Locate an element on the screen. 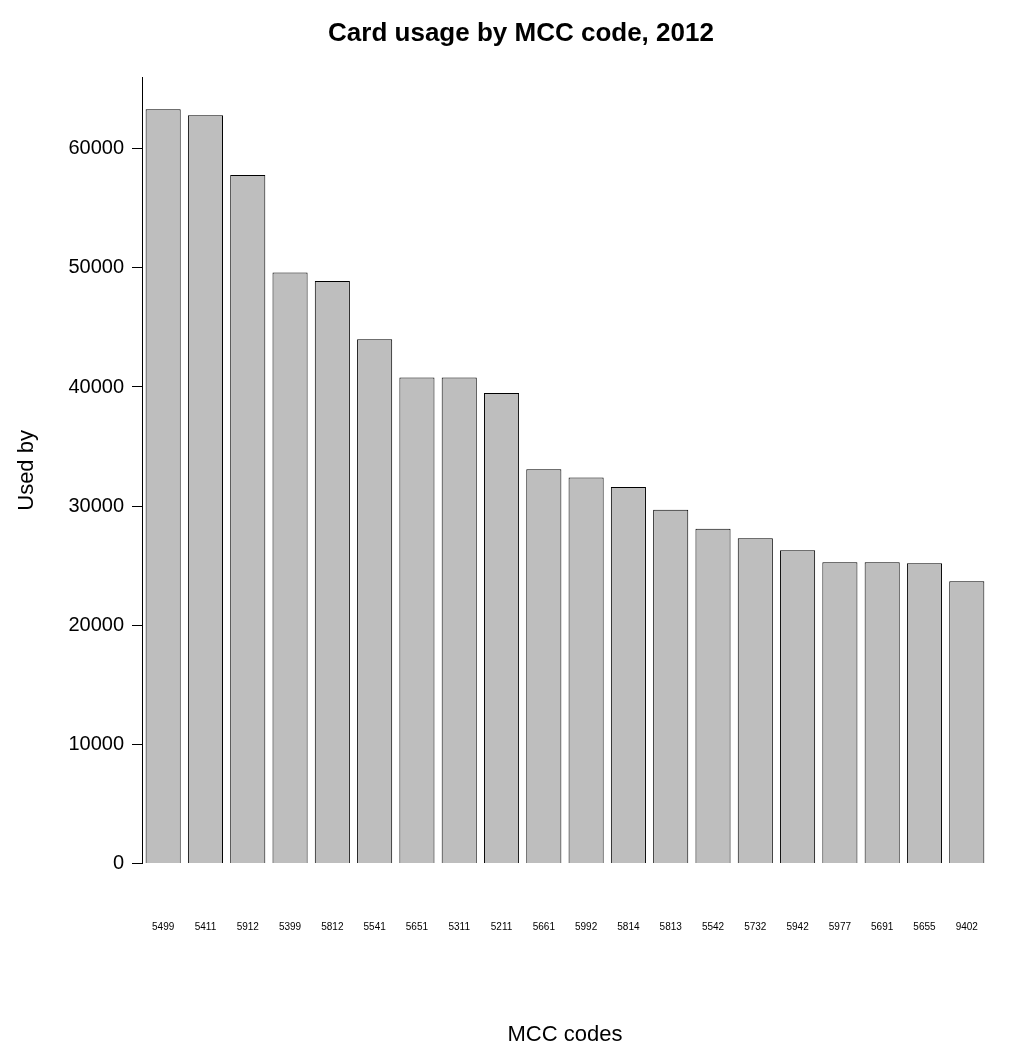  chart-title: Card usage by MCC code, 2012 is located at coordinates (521, 31).